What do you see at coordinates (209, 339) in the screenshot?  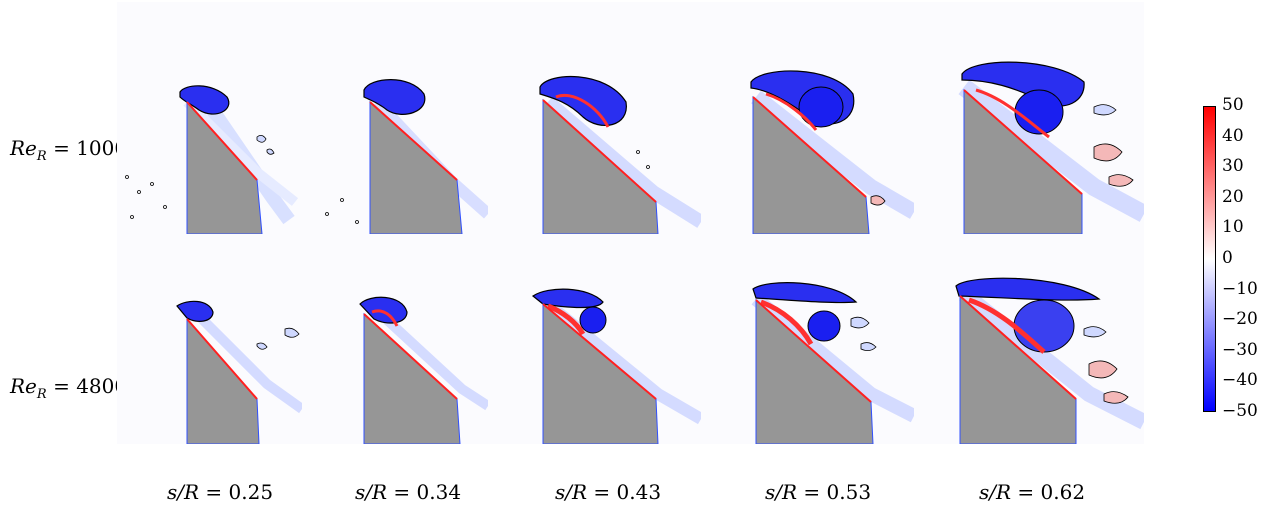 I see `panel-re4800-s025` at bounding box center [209, 339].